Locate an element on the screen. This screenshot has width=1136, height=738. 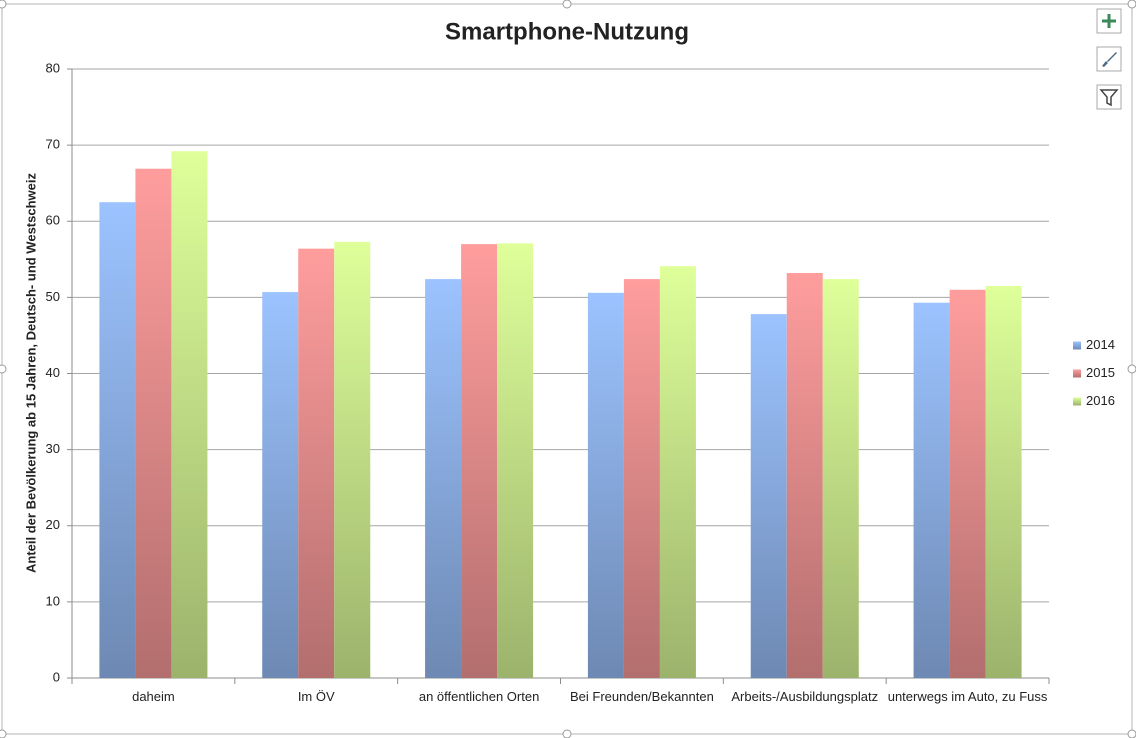
x-tick-label-box: daheim is located at coordinates (153, 696).